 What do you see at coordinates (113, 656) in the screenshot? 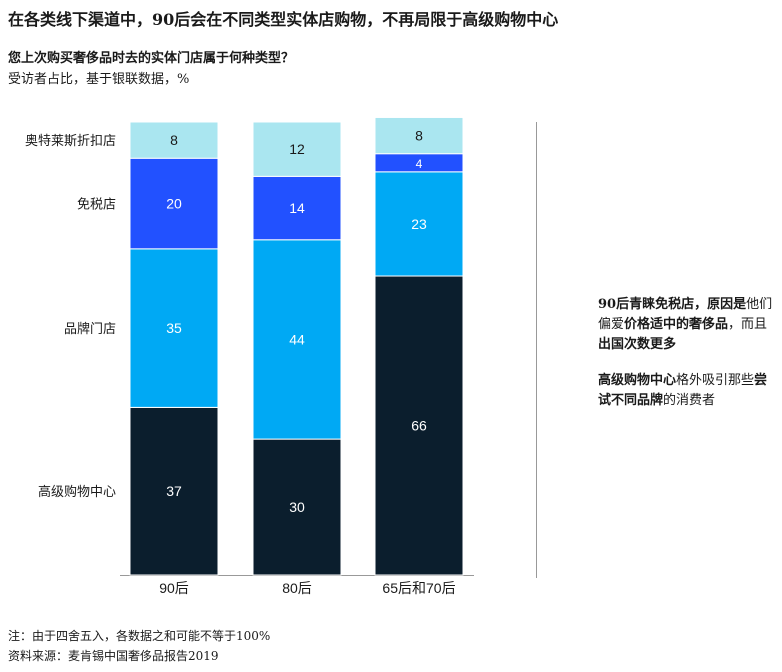
I see `source-note: 资料来源：麦肯锡中国奢侈品报告2019` at bounding box center [113, 656].